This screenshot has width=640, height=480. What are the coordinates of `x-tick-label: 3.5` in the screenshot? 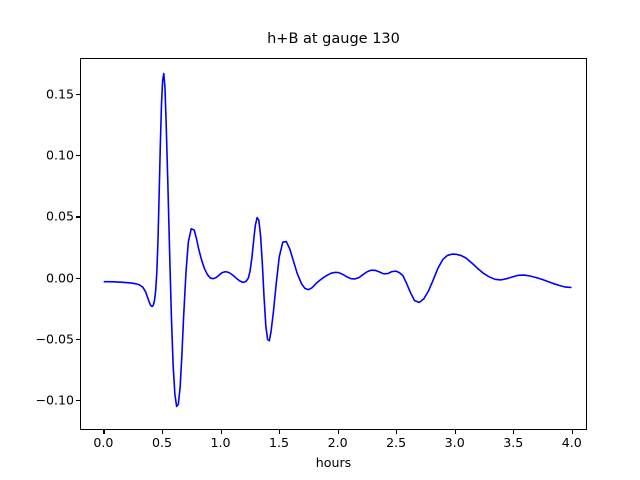 It's located at (513, 442).